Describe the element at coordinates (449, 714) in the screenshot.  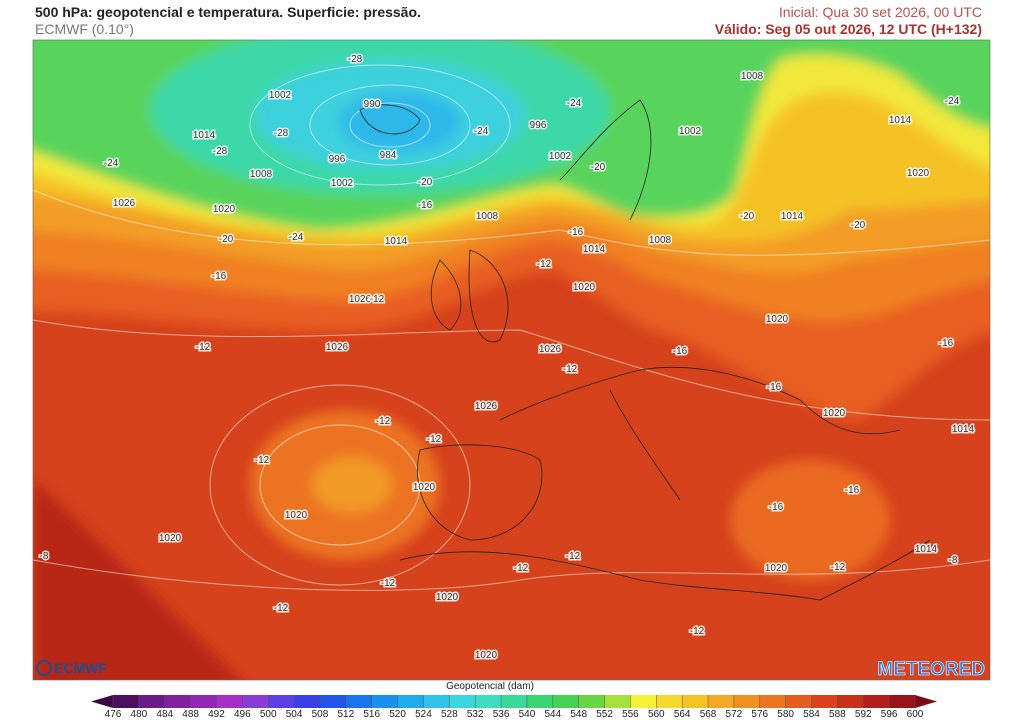
I see `colorbar-tick-label: 528` at that location.